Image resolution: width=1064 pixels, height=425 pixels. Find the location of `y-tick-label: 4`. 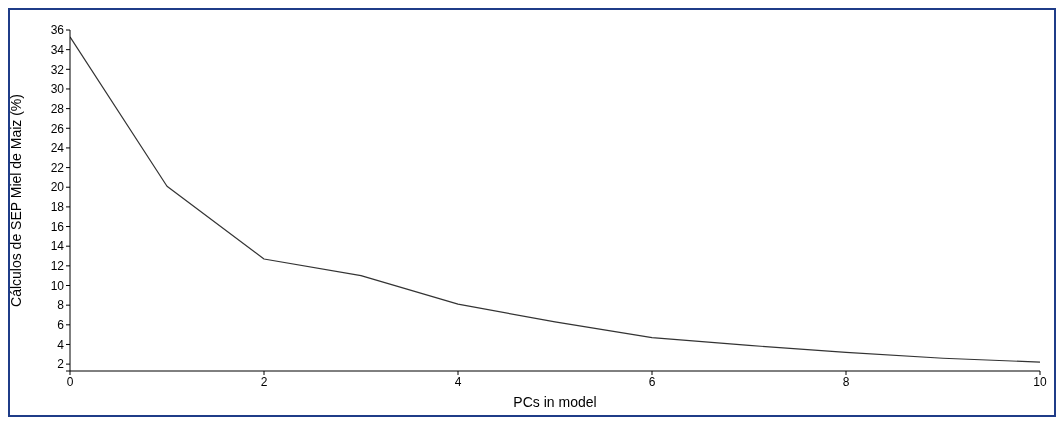

y-tick-label: 4 is located at coordinates (61, 344).